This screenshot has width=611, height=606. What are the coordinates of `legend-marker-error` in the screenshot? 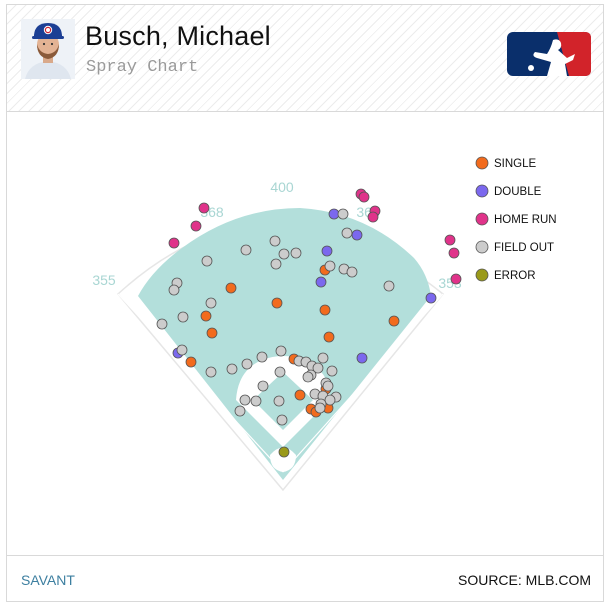 It's located at (482, 275).